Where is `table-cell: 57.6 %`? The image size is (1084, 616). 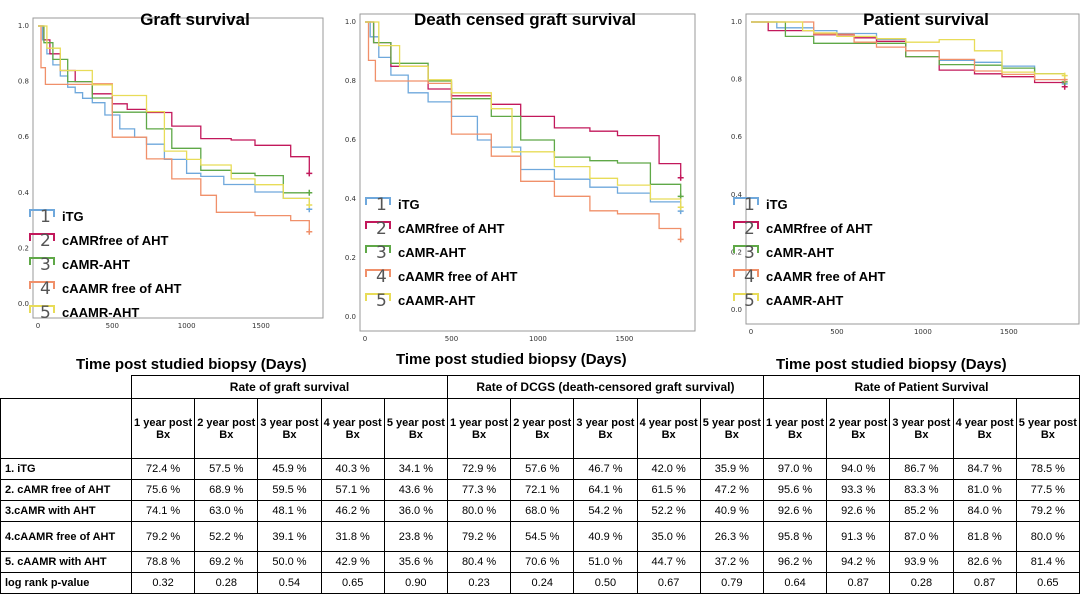 table-cell: 57.6 % is located at coordinates (542, 469).